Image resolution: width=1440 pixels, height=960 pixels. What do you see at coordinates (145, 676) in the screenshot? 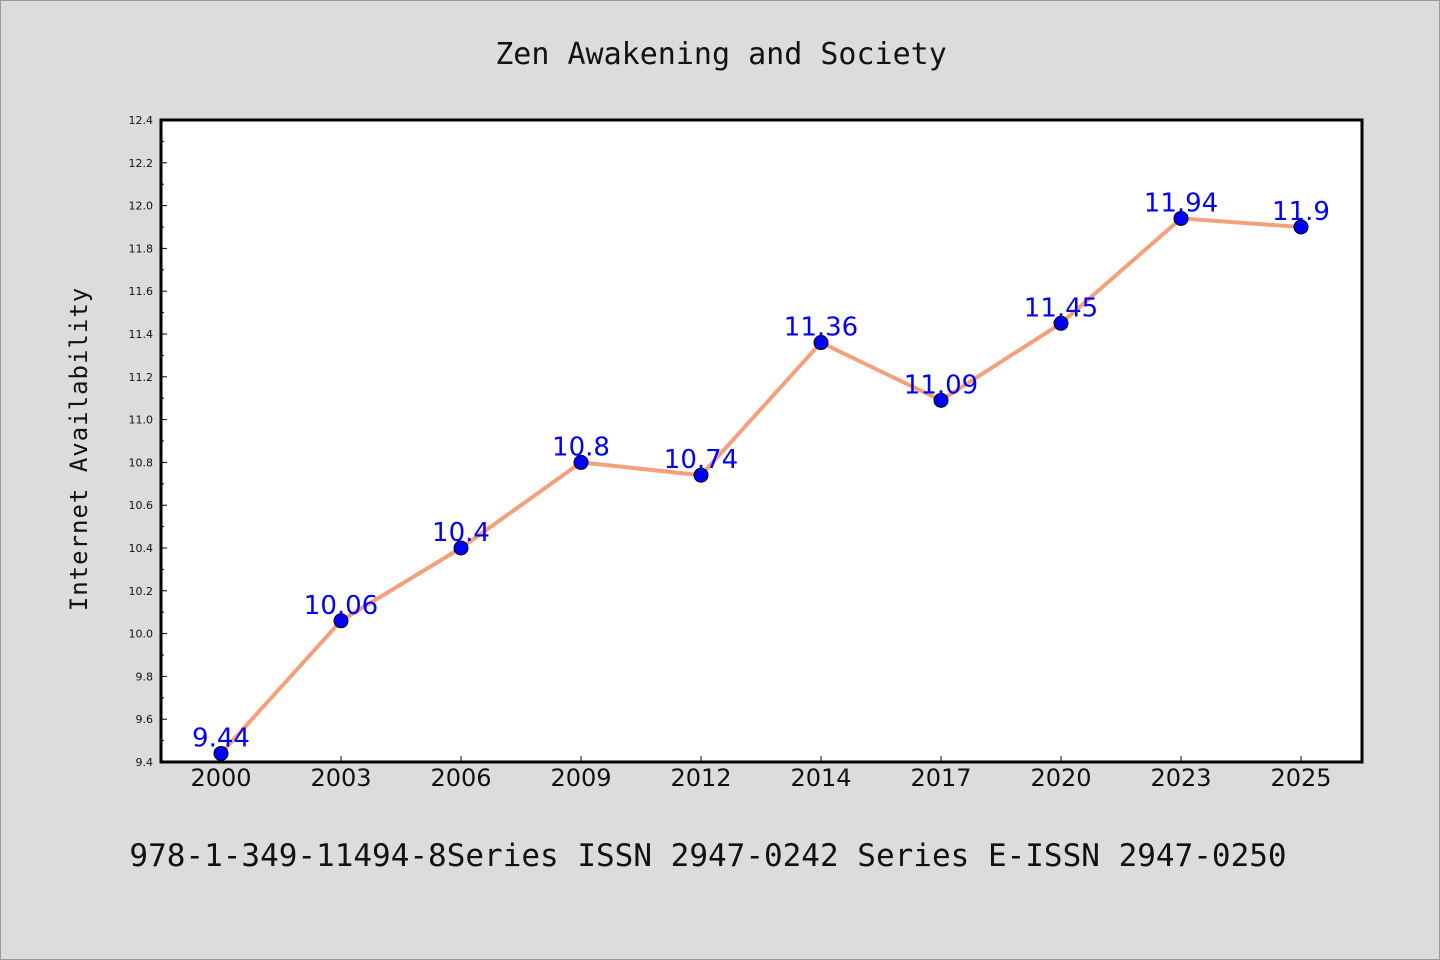
I see `y-tick-label: 9.8` at bounding box center [145, 676].